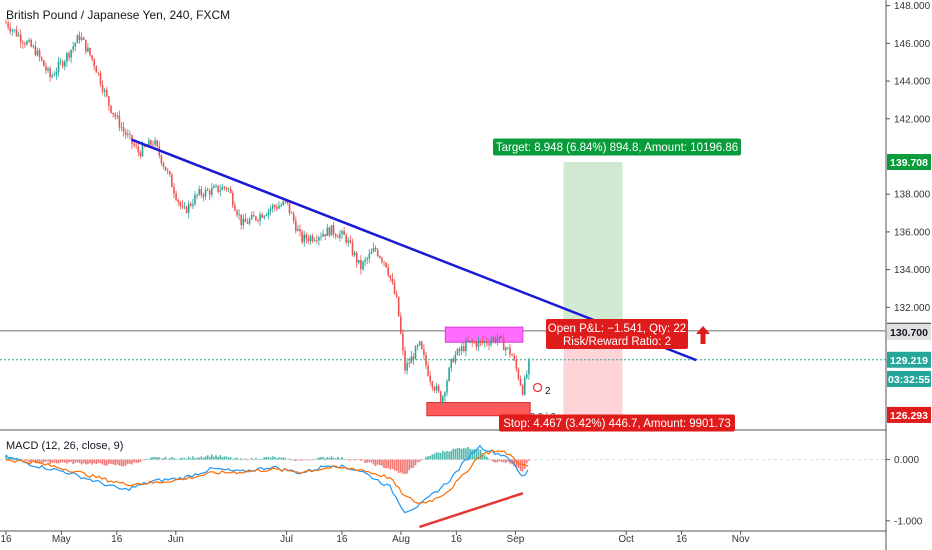 The height and width of the screenshot is (550, 932). I want to click on time-tick-label: Sep, so click(516, 539).